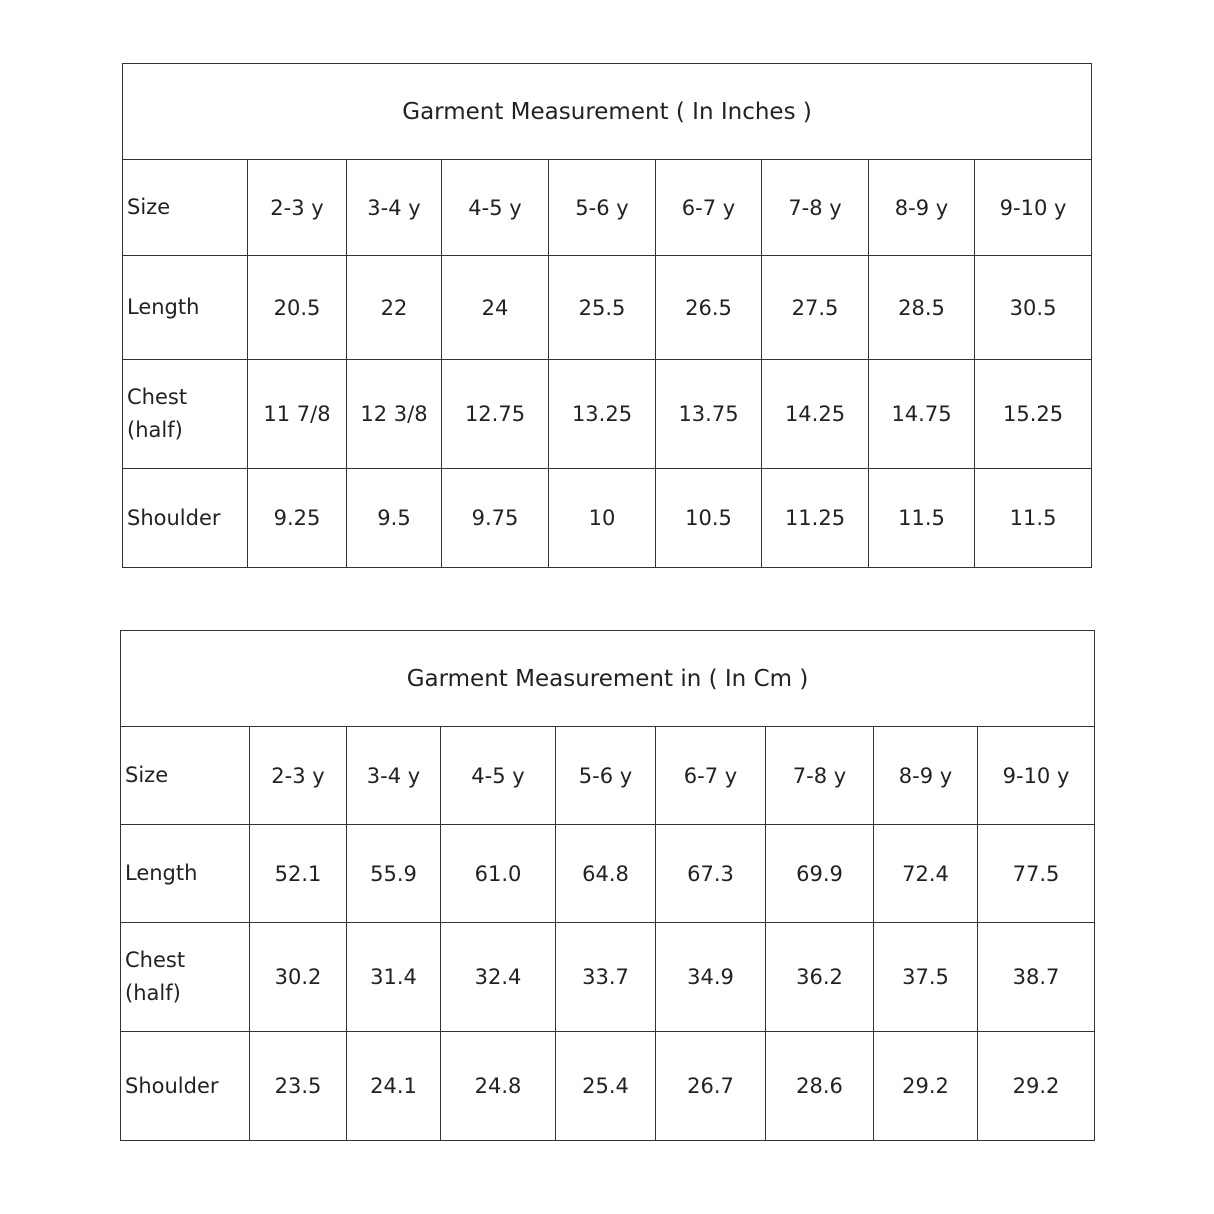 This screenshot has height=1214, width=1214. Describe the element at coordinates (710, 1086) in the screenshot. I see `value-cell: 26.7` at that location.